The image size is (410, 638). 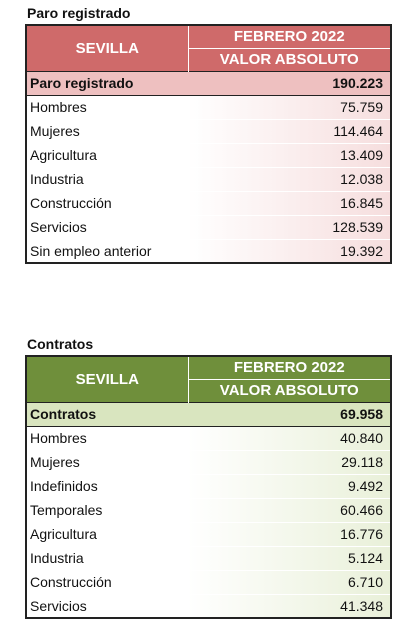 I want to click on table-row: Indefinidos 9.492, so click(x=208, y=486).